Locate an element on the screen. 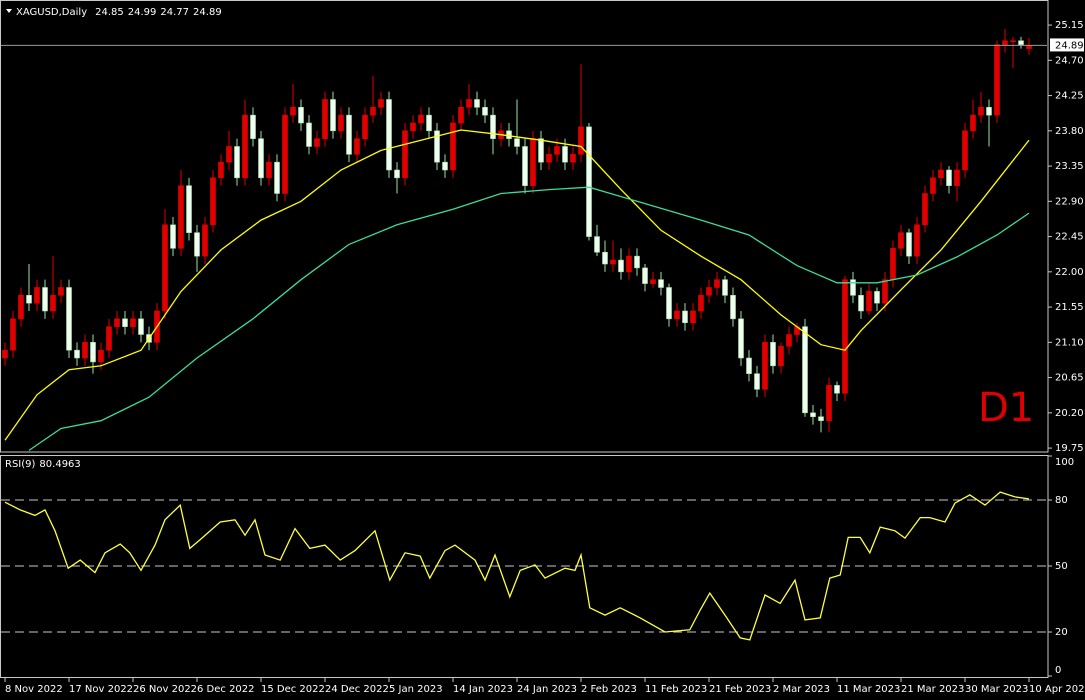 This screenshot has width=1085, height=700. current-price-box is located at coordinates (1067, 45).